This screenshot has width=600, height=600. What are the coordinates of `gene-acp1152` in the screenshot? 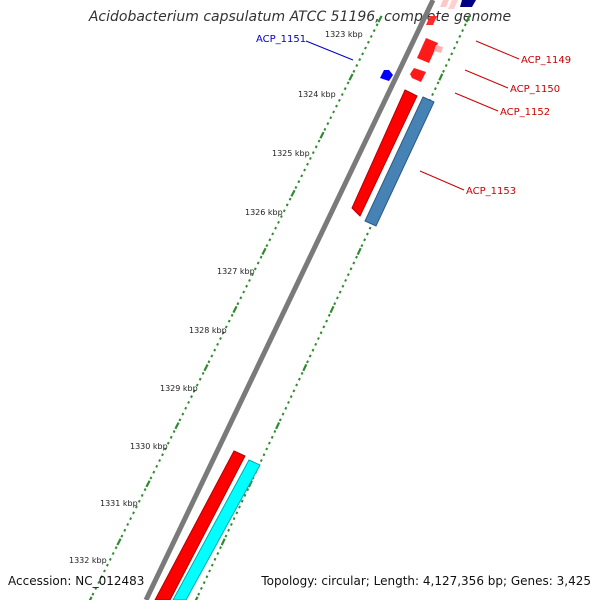 It's located at (418, 75).